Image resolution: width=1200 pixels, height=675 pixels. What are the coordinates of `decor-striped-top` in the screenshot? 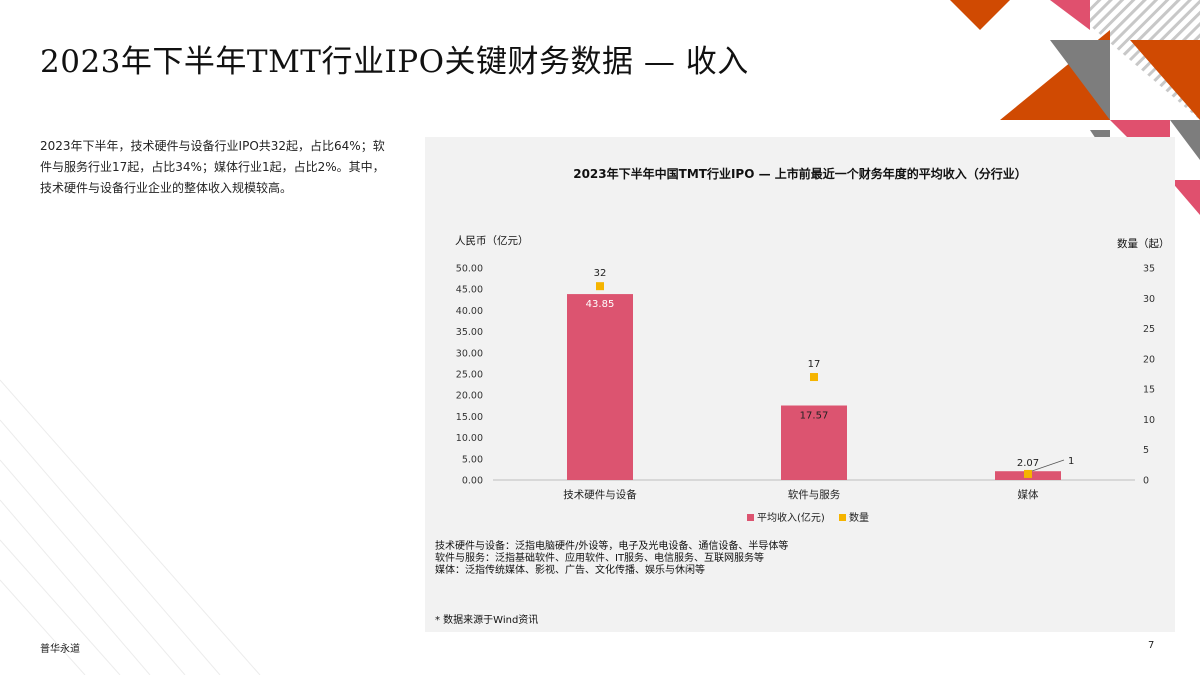 It's located at (1130, 60).